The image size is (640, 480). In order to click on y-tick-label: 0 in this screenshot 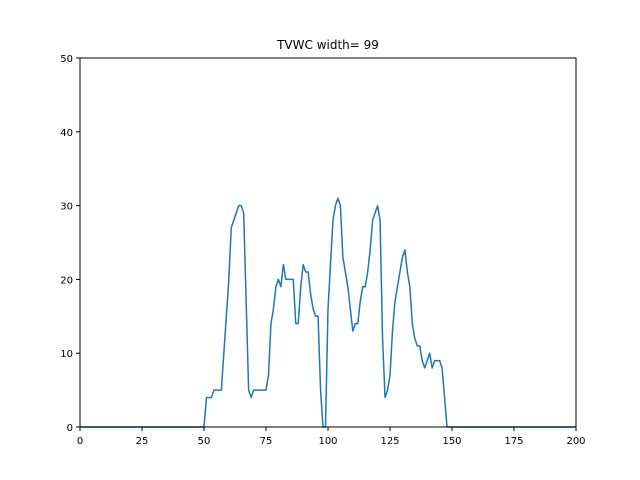, I will do `click(70, 428)`.